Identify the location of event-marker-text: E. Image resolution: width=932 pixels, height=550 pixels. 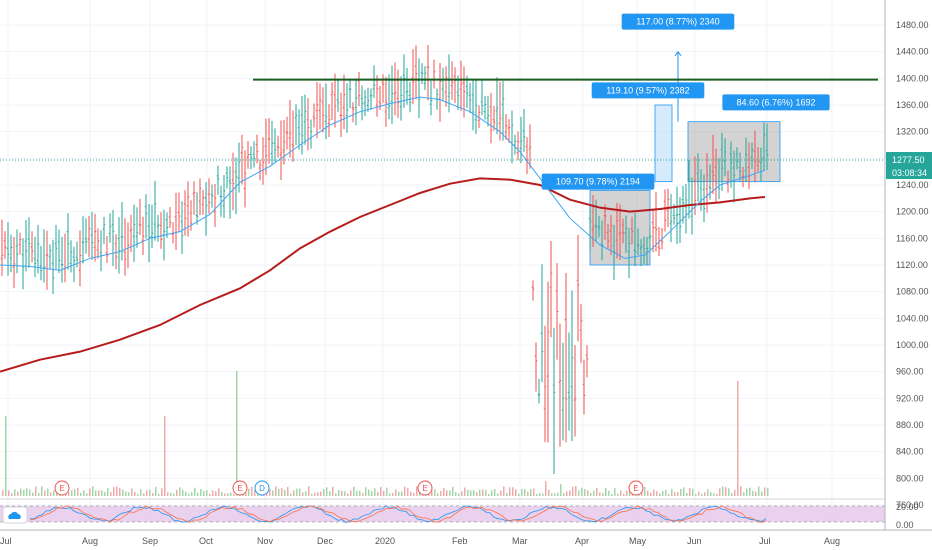
(239, 488).